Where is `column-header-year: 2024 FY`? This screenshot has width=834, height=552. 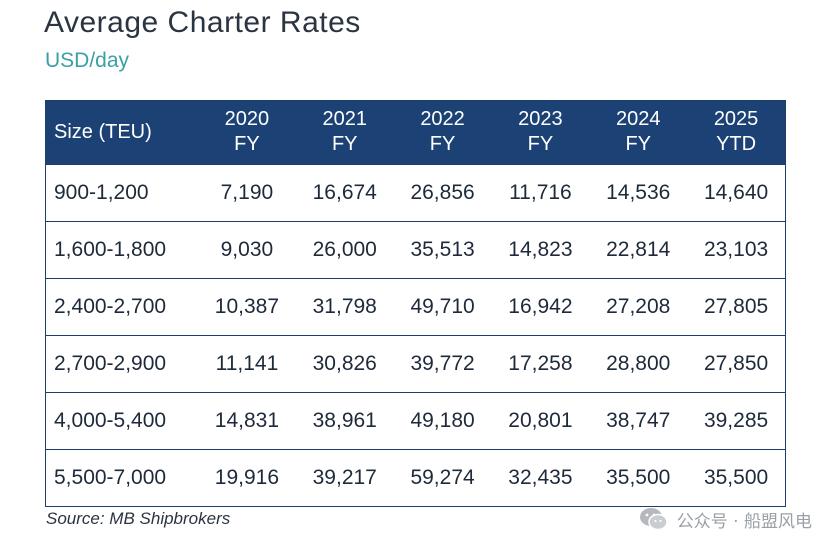 column-header-year: 2024 FY is located at coordinates (638, 132).